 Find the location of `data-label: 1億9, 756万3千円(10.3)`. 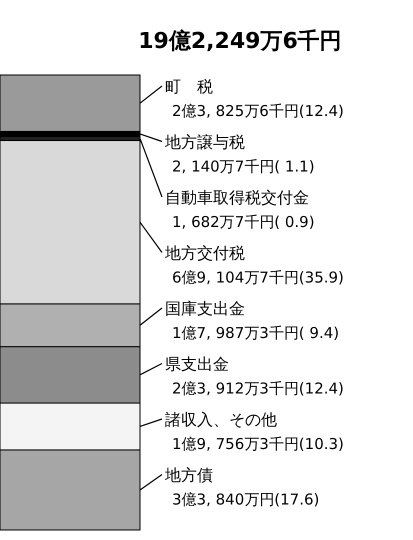

data-label: 1億9, 756万3千円(10.3) is located at coordinates (258, 444).